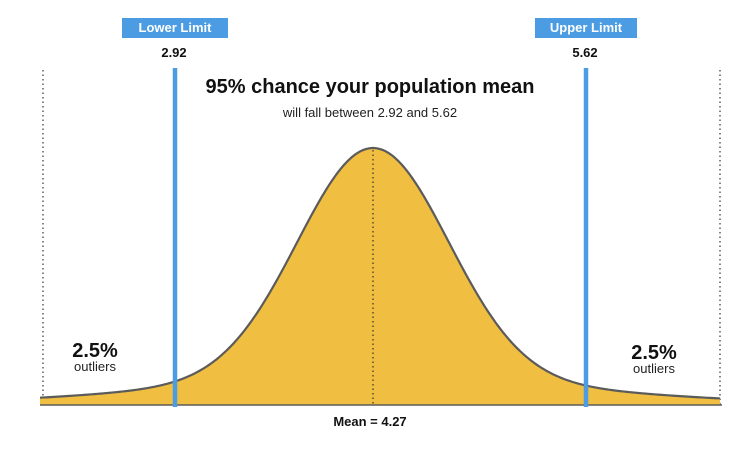 The image size is (755, 449). What do you see at coordinates (95, 351) in the screenshot?
I see `left-tail-percent: 2.5%` at bounding box center [95, 351].